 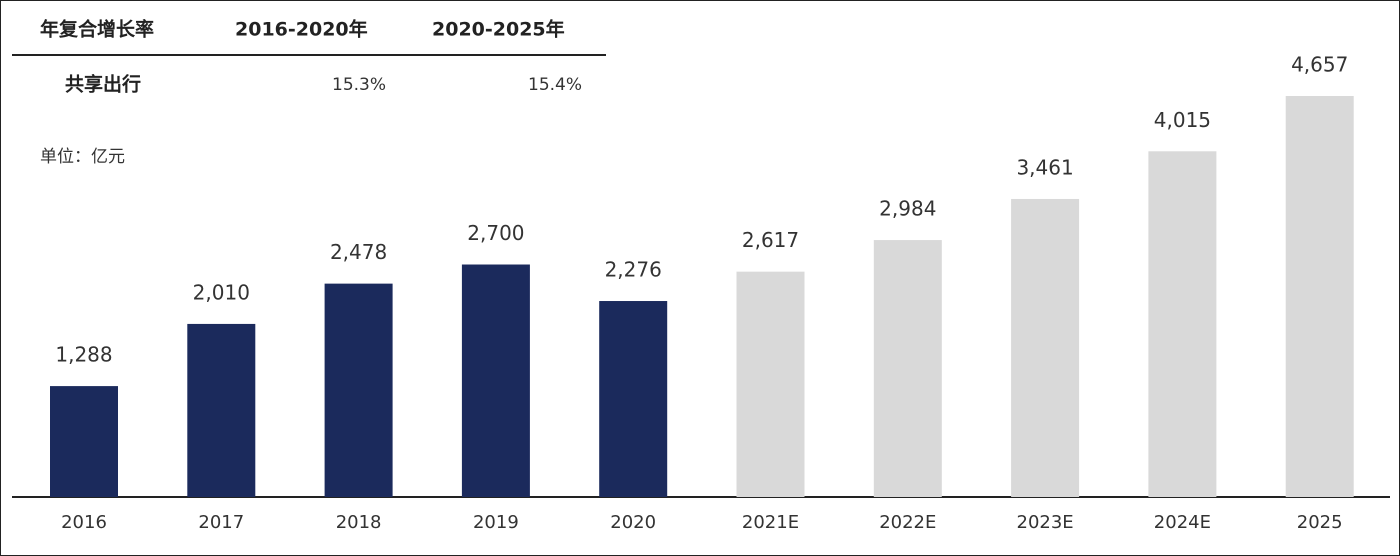 I want to click on table-header: 2020-2025年, so click(x=498, y=29).